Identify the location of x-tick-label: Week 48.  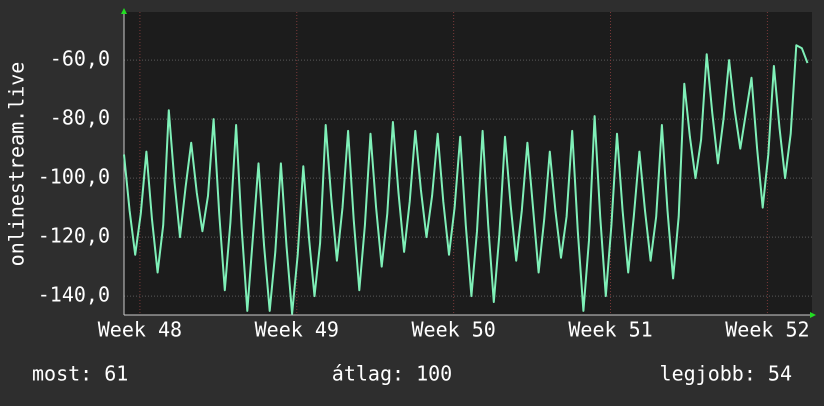
(140, 330).